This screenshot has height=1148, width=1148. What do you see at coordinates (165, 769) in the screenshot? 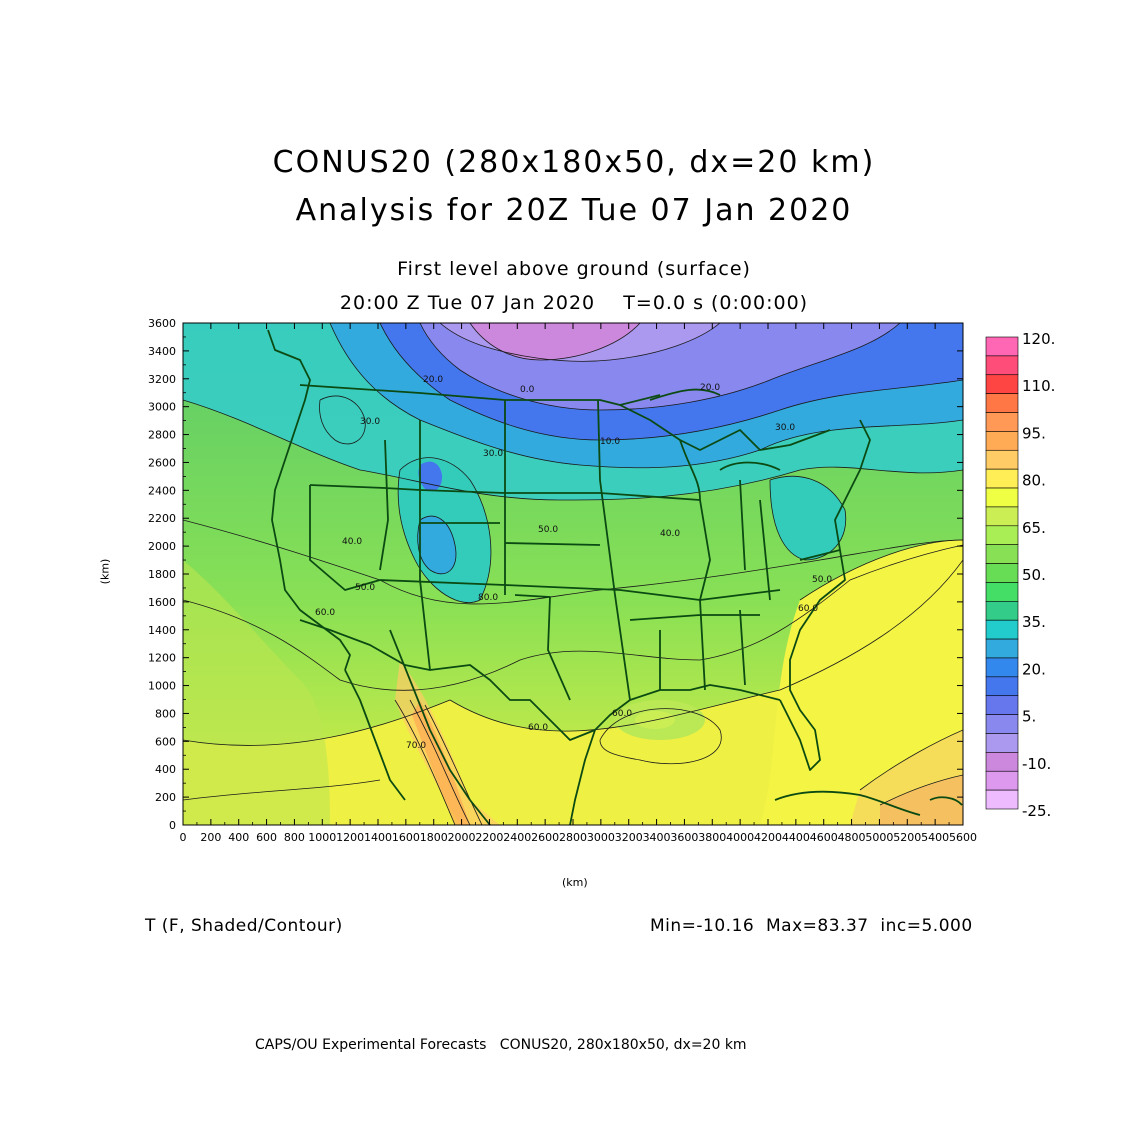
I see `y-tick-label: 400` at bounding box center [165, 769].